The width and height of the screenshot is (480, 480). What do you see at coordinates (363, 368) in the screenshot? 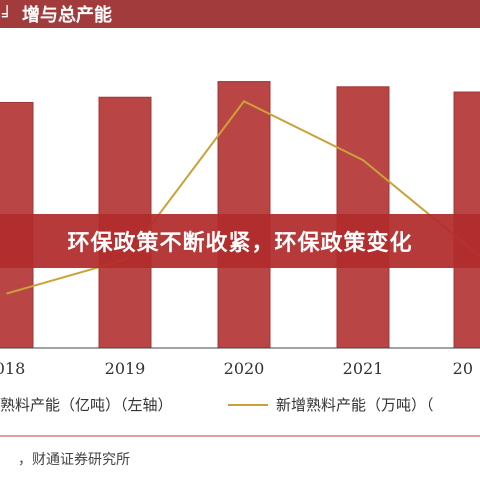
I see `x-tick-label: 2021` at bounding box center [363, 368].